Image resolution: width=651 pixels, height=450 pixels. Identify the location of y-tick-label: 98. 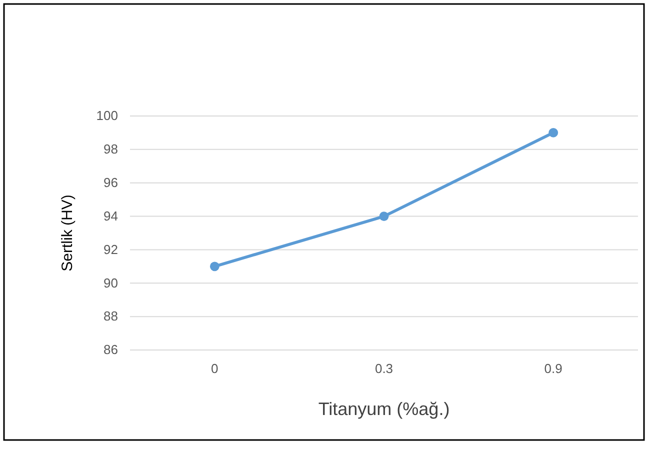
(111, 149).